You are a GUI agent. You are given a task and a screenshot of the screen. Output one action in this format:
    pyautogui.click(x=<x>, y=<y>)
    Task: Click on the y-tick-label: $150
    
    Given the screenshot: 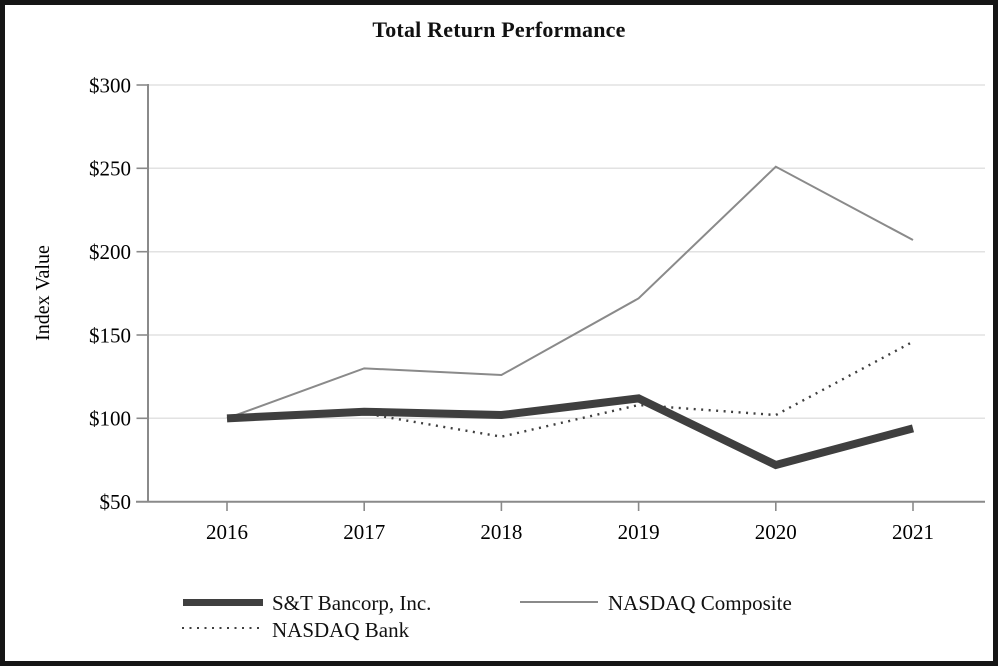 What is the action you would take?
    pyautogui.click(x=110, y=335)
    